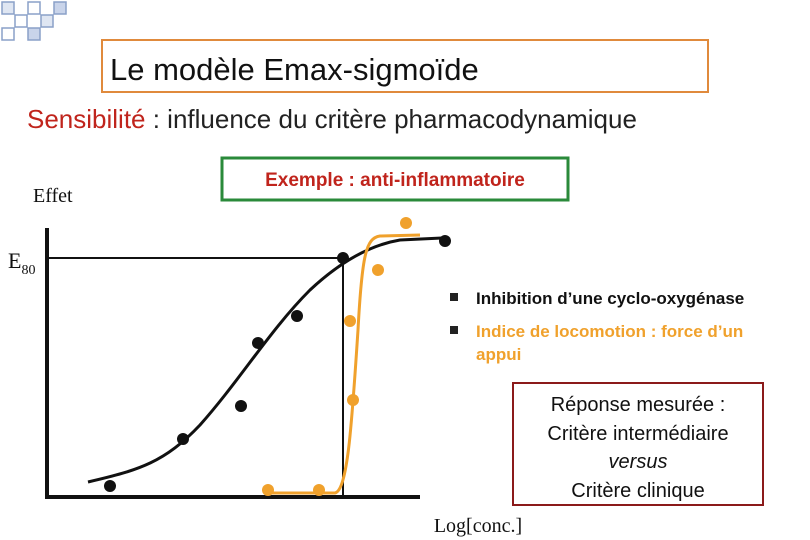 This screenshot has height=540, width=810. I want to click on box-line: versus, so click(638, 462).